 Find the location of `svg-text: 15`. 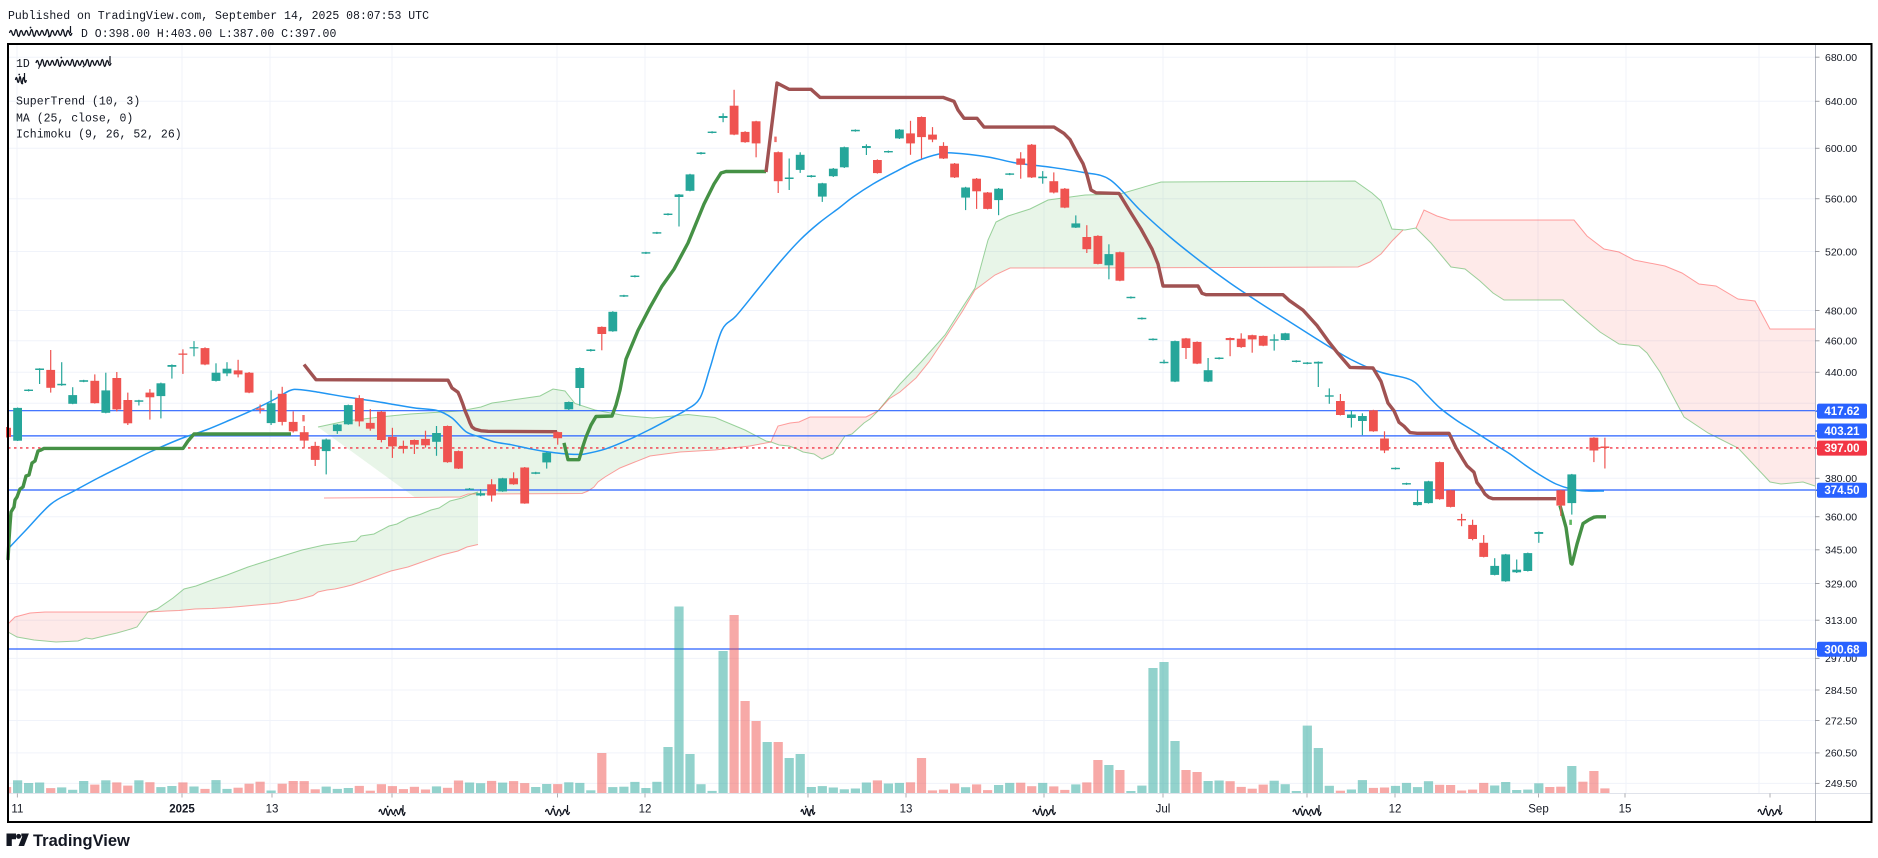

svg-text: 15 is located at coordinates (1625, 810).